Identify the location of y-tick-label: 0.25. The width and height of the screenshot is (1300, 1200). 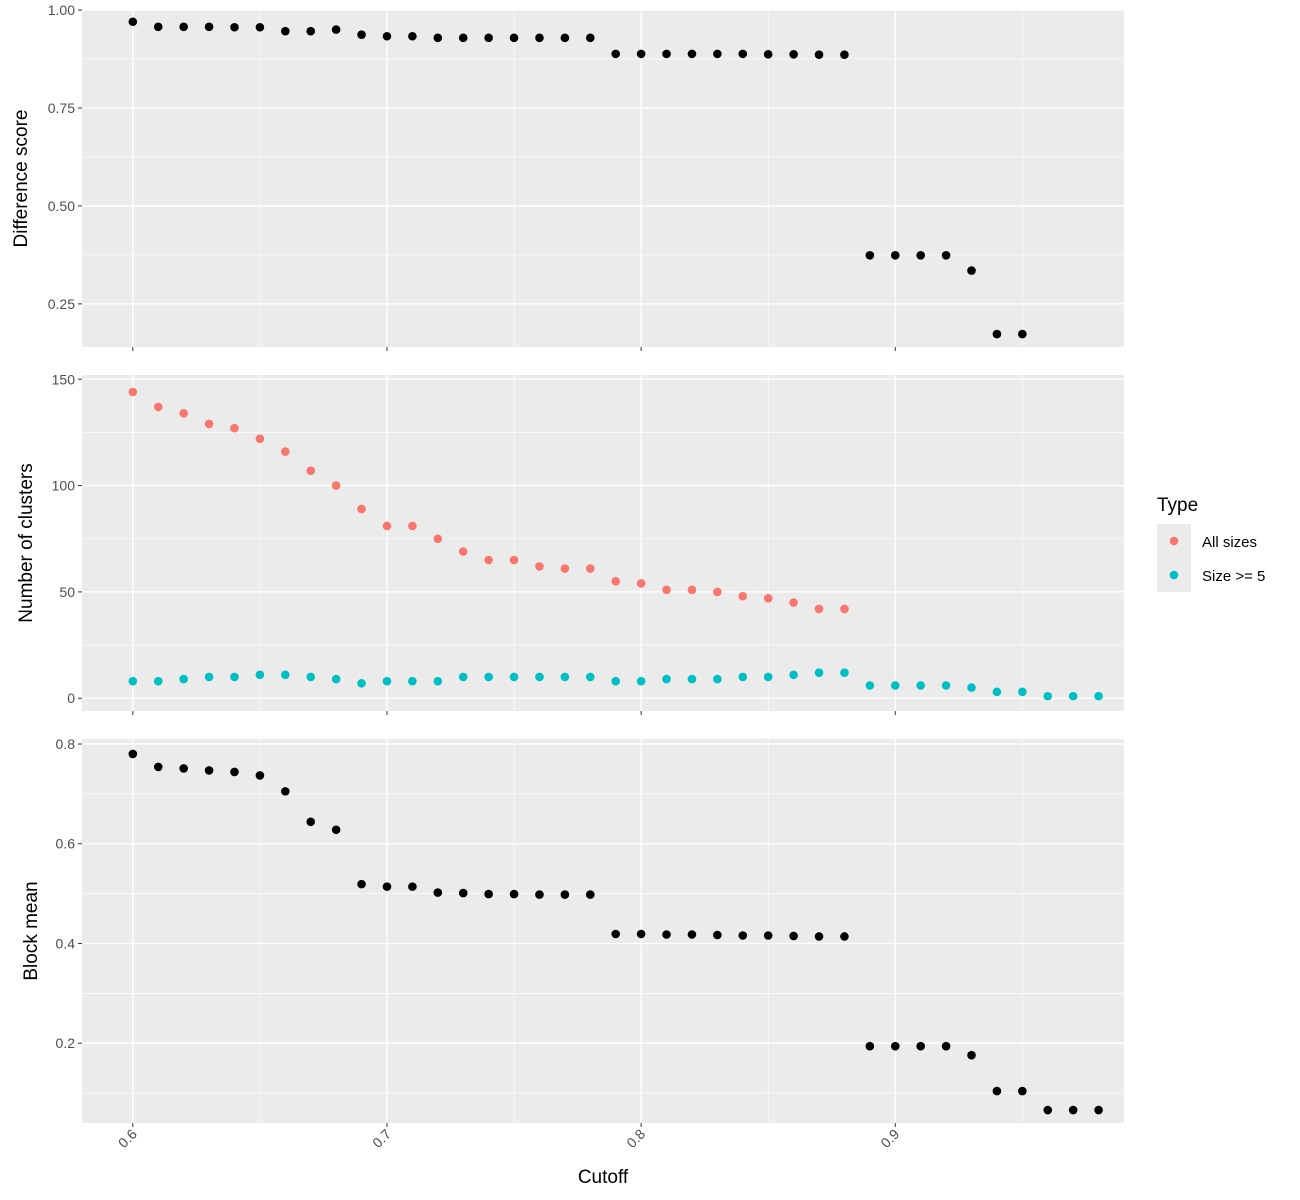
(61, 304).